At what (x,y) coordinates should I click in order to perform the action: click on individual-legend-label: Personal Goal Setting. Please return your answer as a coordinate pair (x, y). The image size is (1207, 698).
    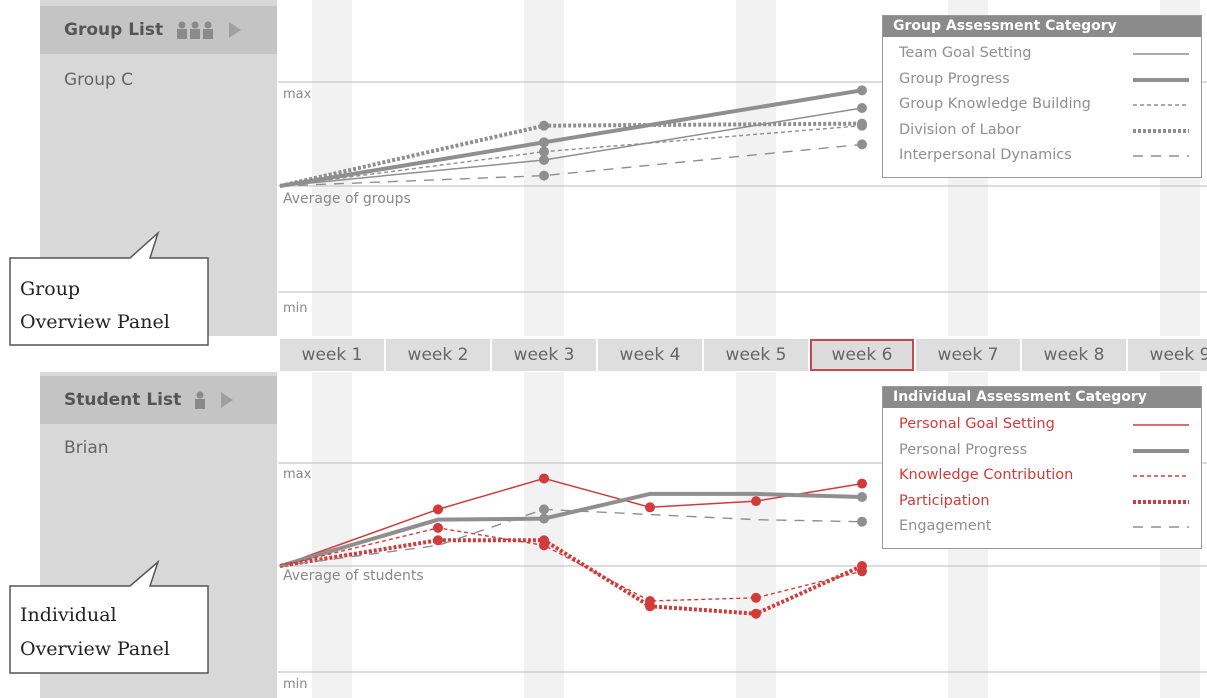
    Looking at the image, I should click on (977, 424).